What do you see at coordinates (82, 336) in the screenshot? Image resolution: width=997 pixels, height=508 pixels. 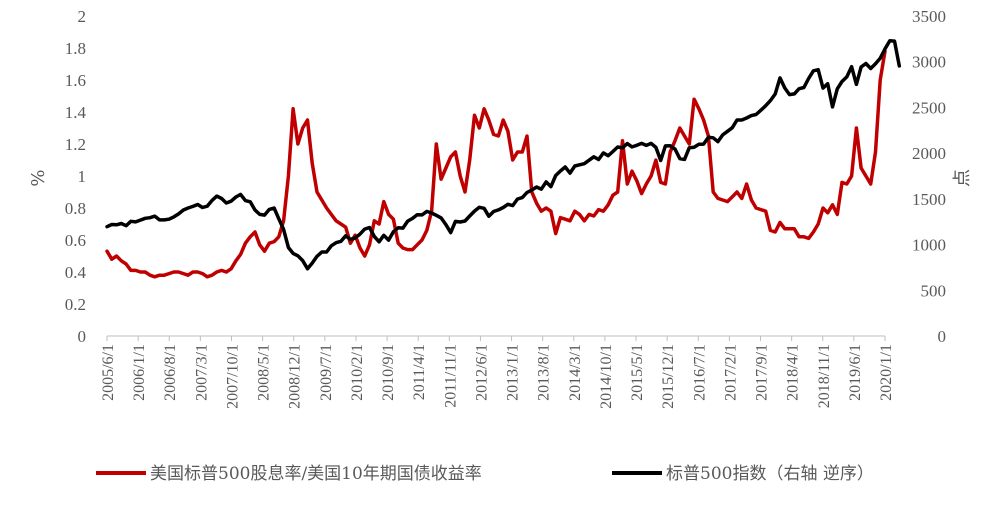 I see `left-tick-label: 0` at bounding box center [82, 336].